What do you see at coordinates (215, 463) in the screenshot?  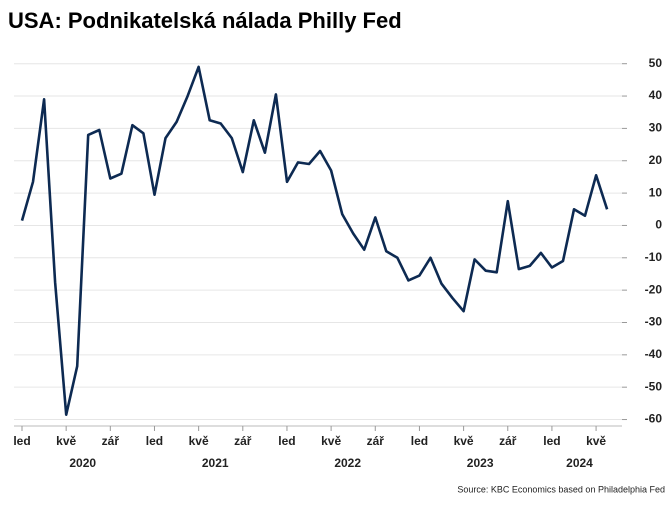 I see `year-label: 2021` at bounding box center [215, 463].